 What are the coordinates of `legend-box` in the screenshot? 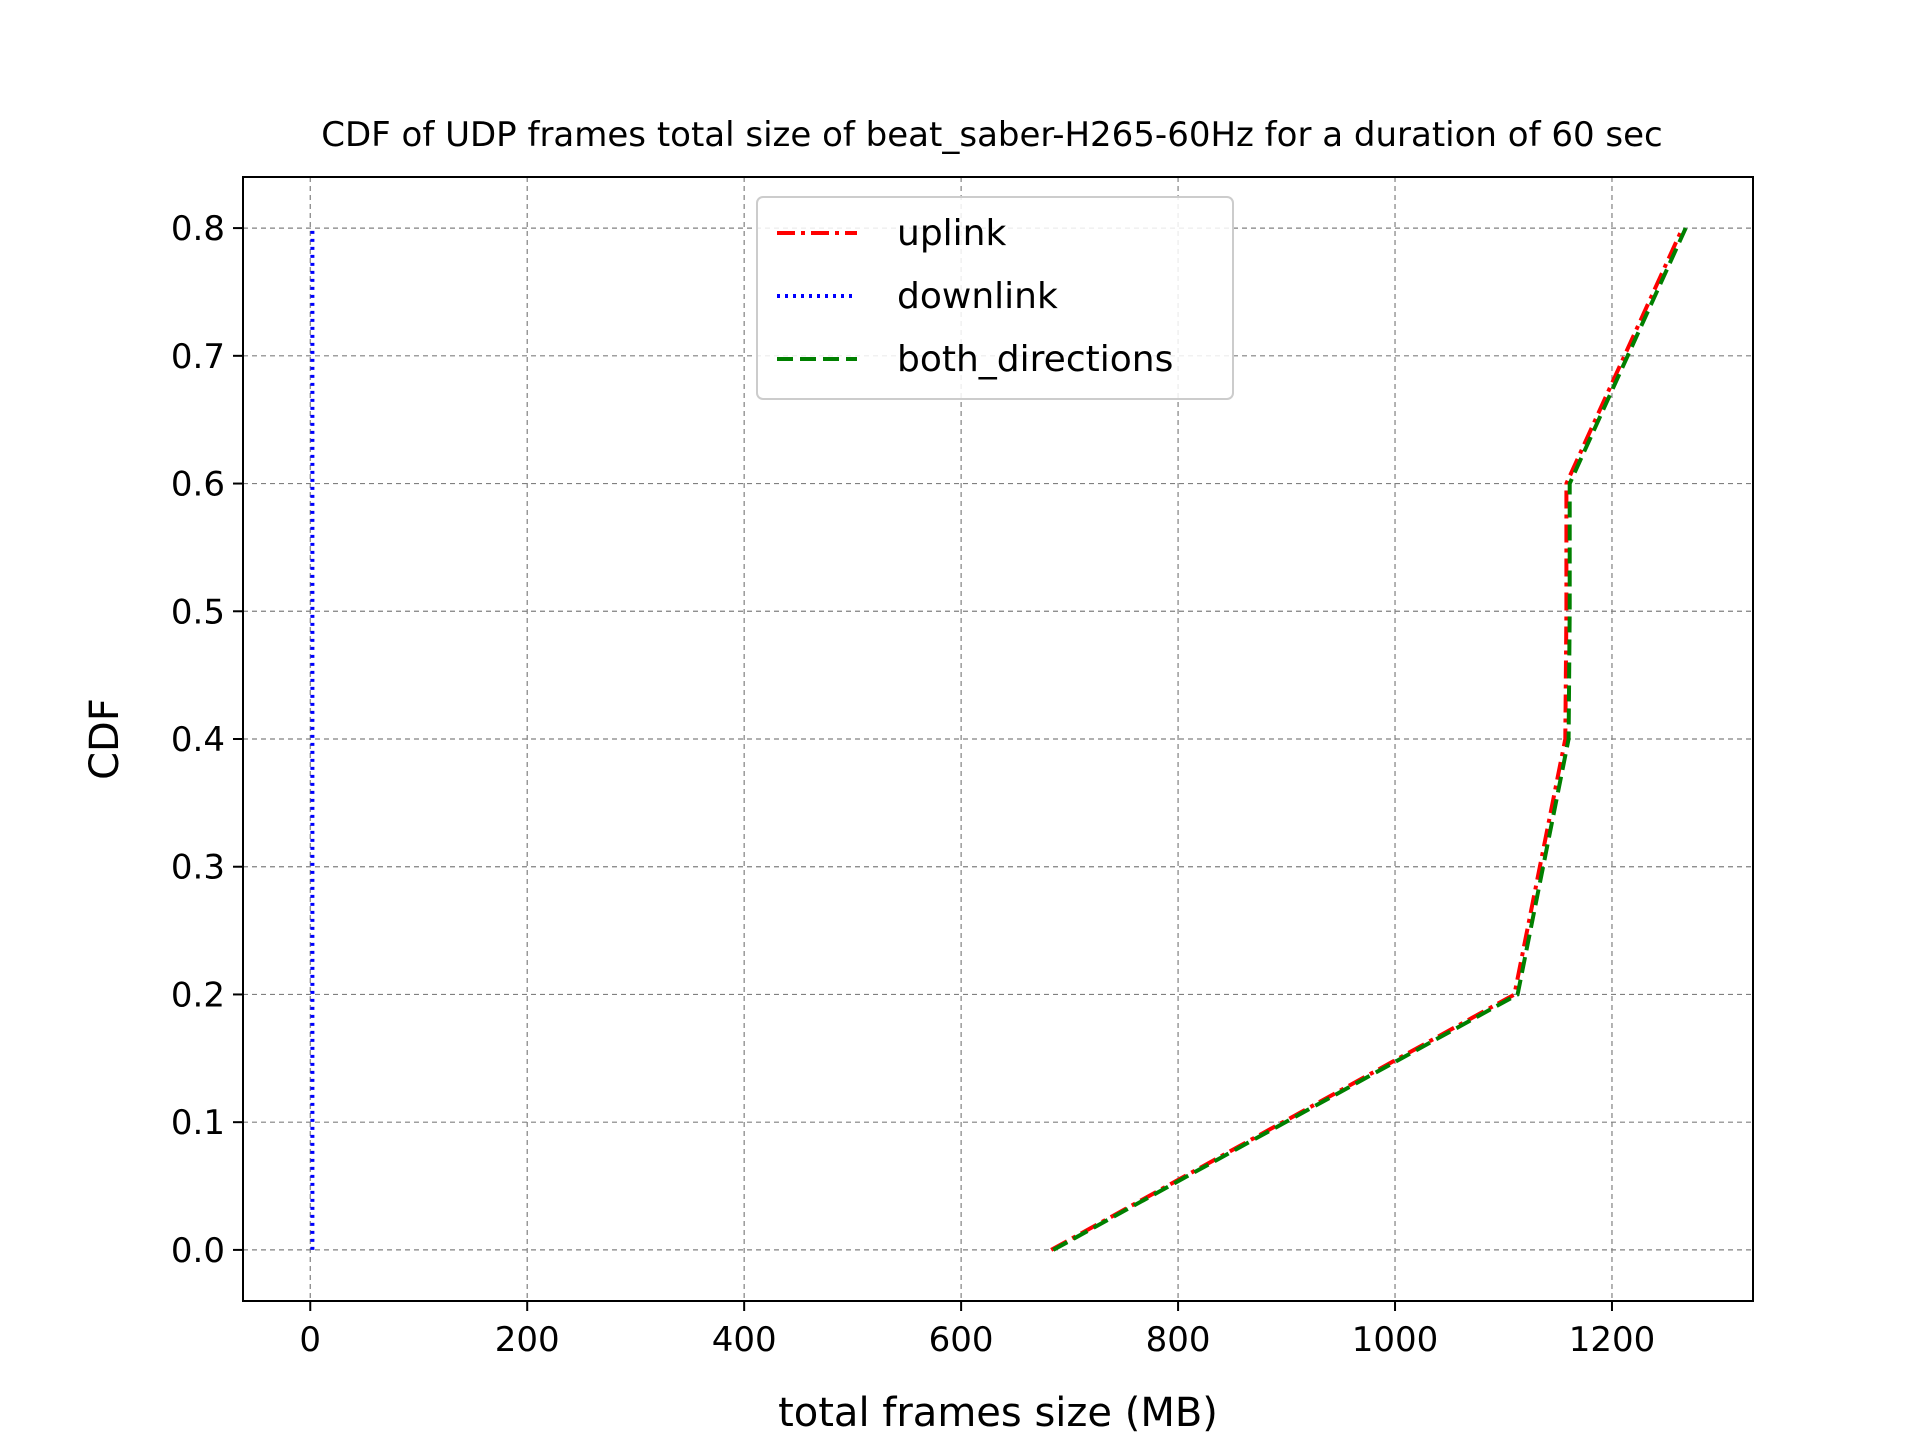 It's located at (995, 298).